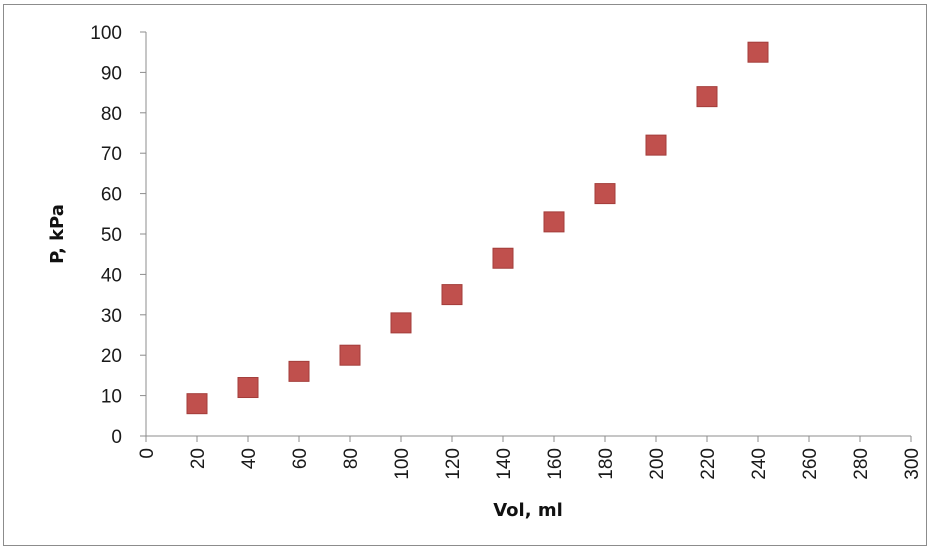 The image size is (931, 550). What do you see at coordinates (606, 464) in the screenshot?
I see `x-tick-label: 180` at bounding box center [606, 464].